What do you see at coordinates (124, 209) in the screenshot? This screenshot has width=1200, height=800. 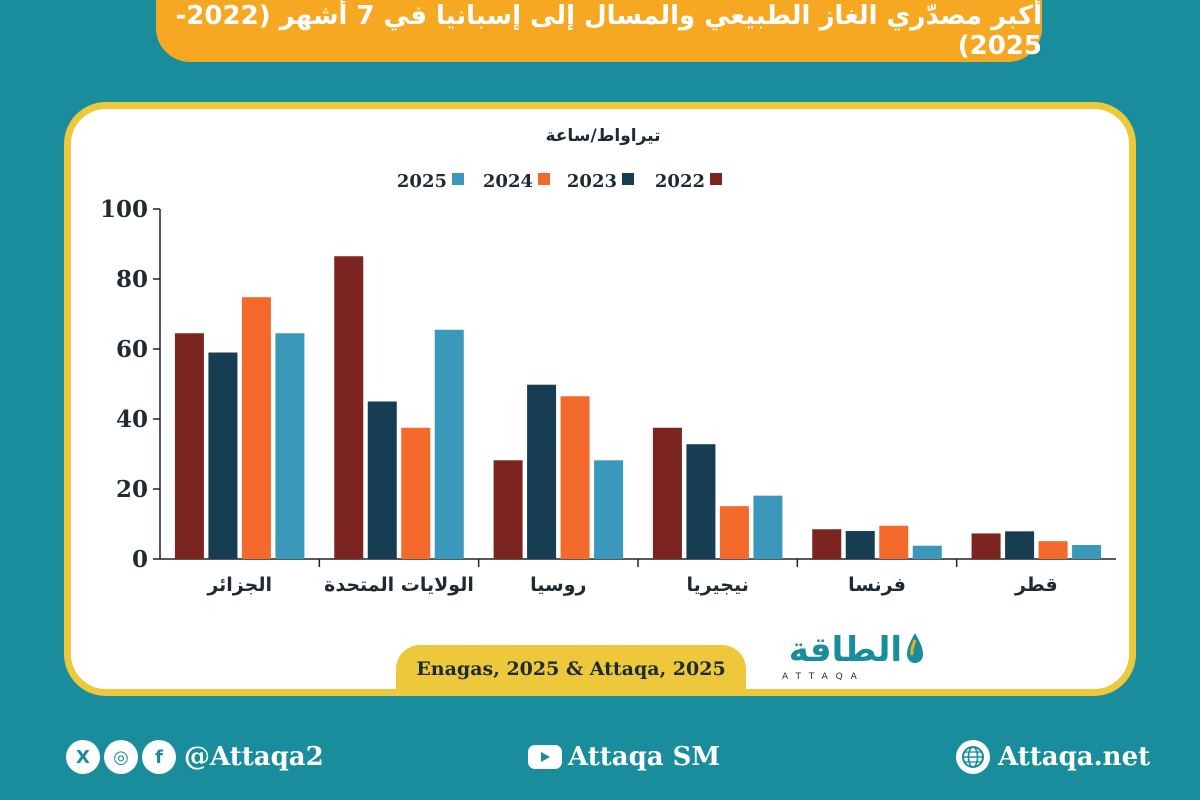 I see `y-tick-label: 100` at bounding box center [124, 209].